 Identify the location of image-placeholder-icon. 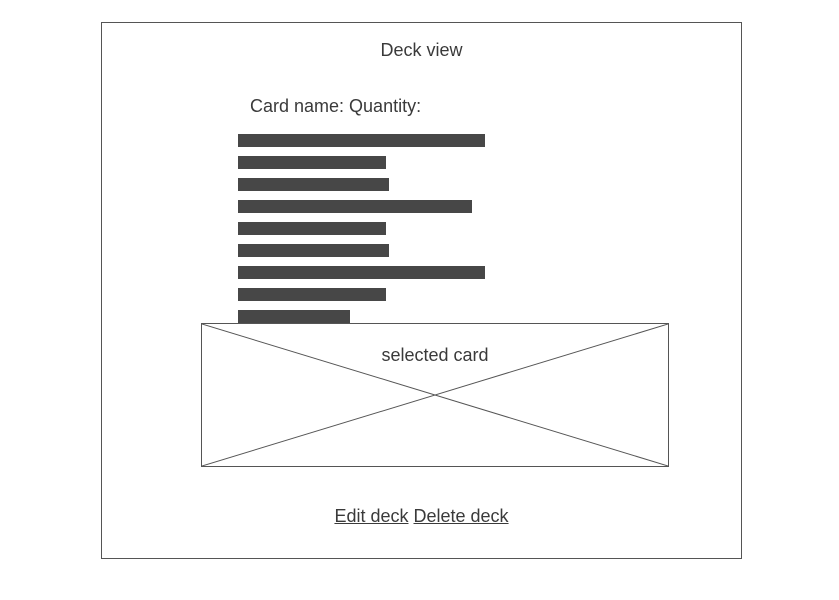
(435, 395).